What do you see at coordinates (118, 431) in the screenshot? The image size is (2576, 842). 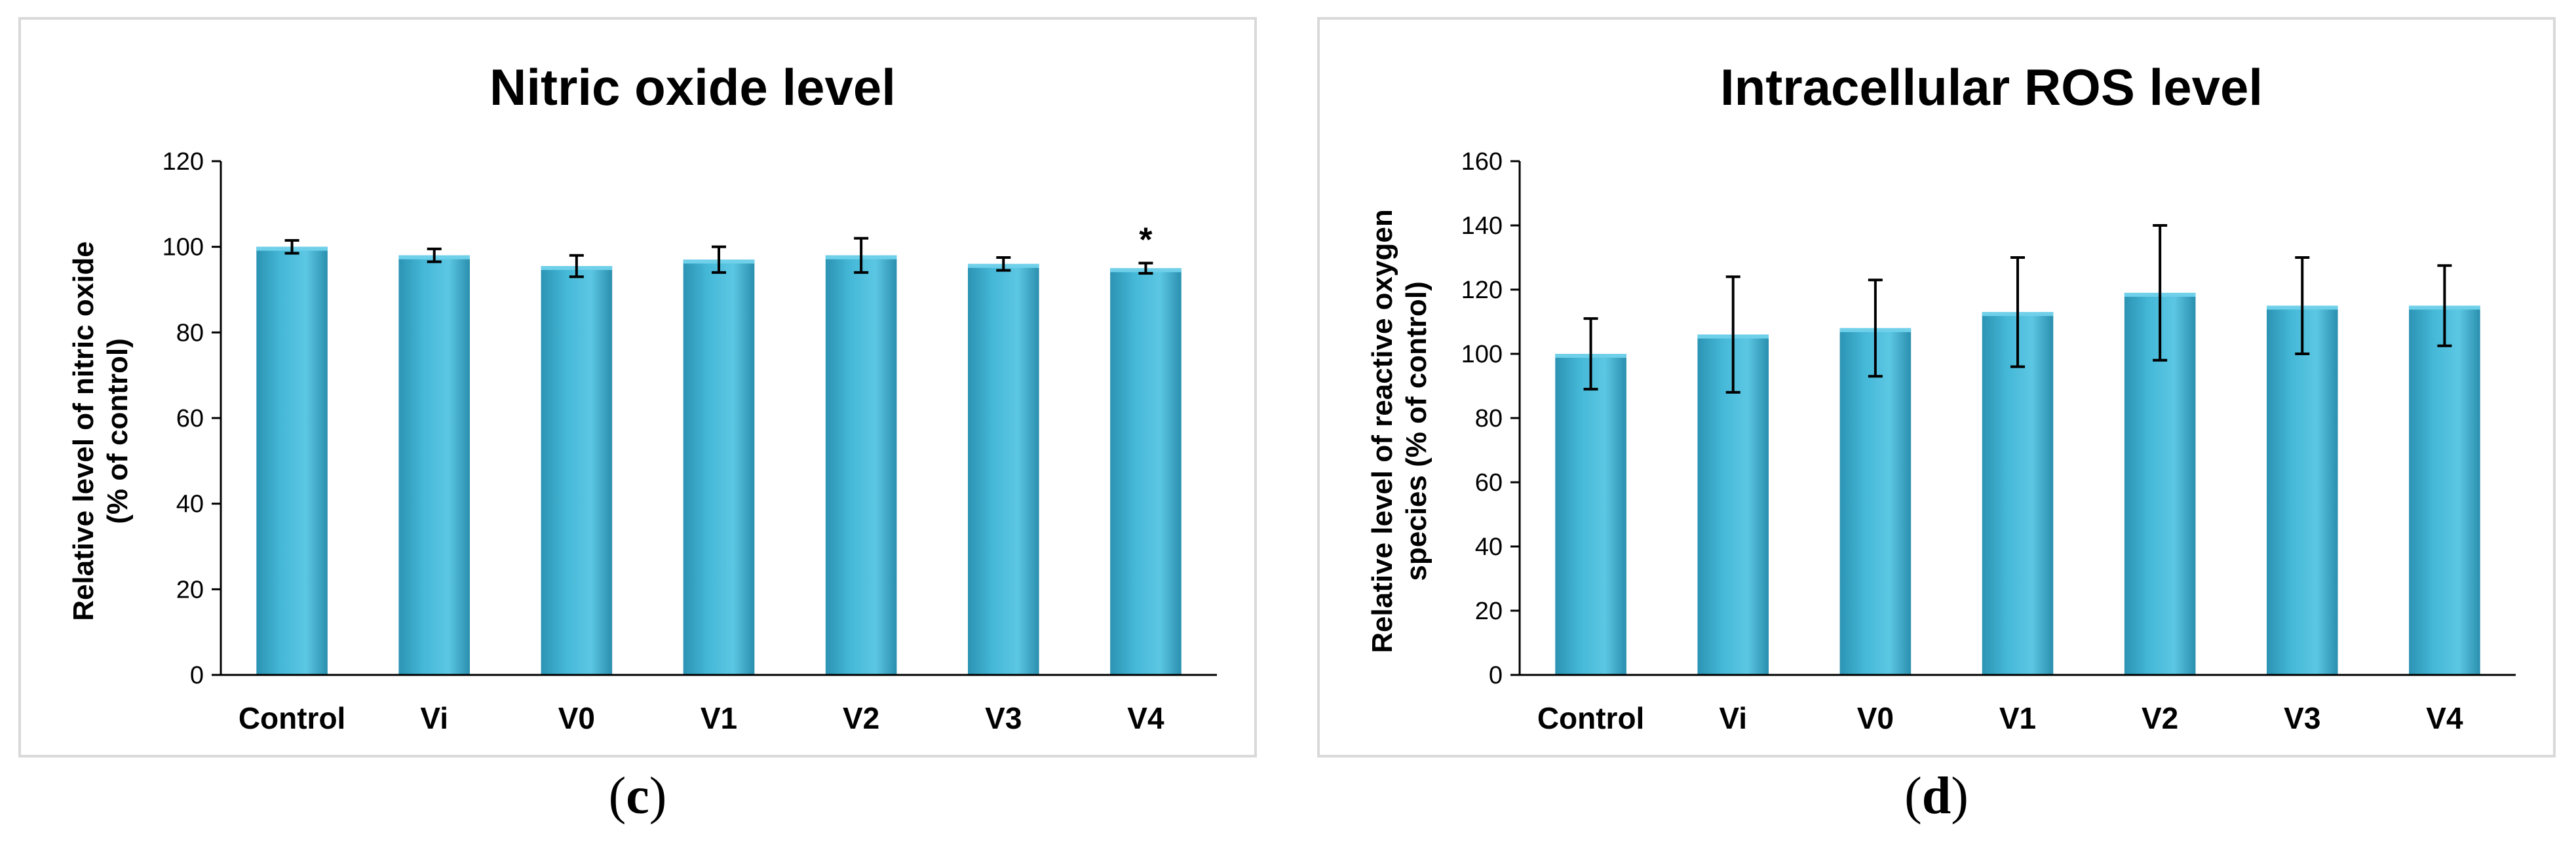 I see `y-axis-title-line: (% of control)` at bounding box center [118, 431].